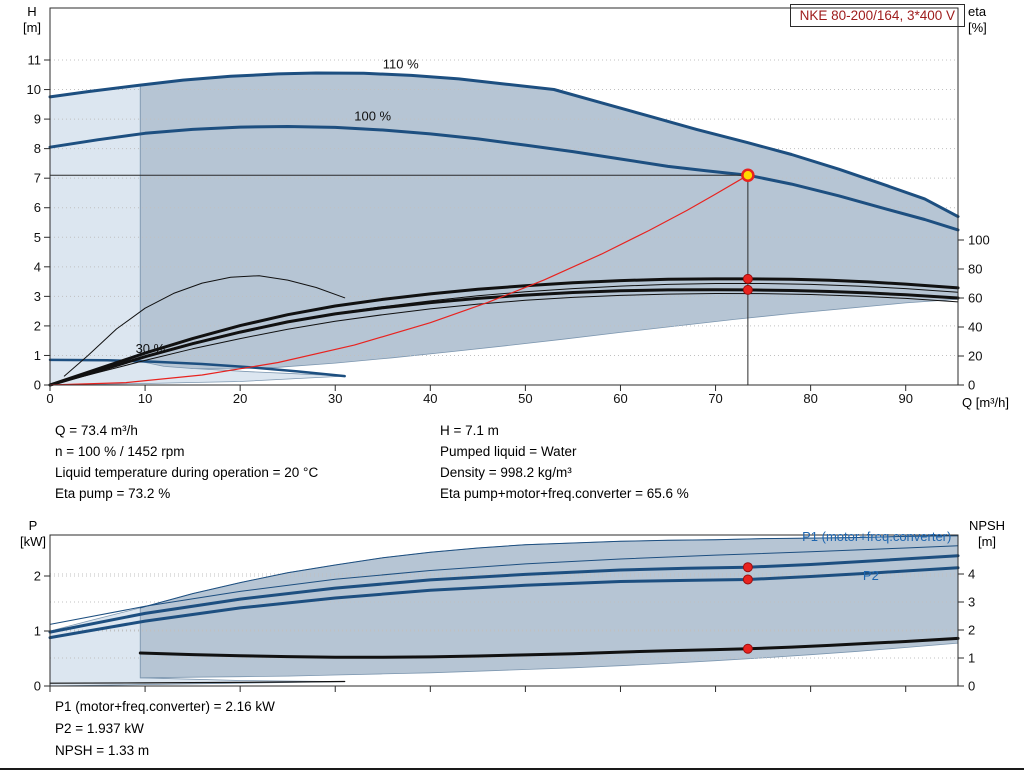 This screenshot has height=781, width=1024. I want to click on y-left-tick-label: 11, so click(35, 60).